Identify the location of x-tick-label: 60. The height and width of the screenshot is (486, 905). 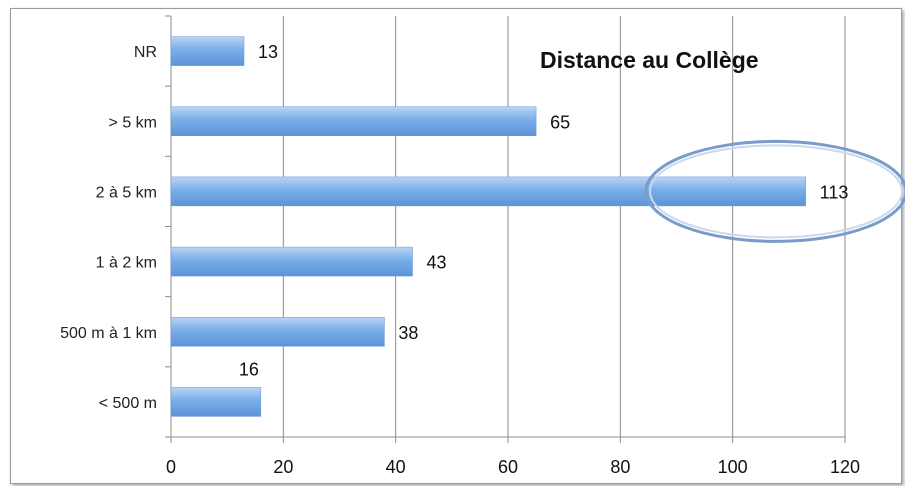
(508, 467).